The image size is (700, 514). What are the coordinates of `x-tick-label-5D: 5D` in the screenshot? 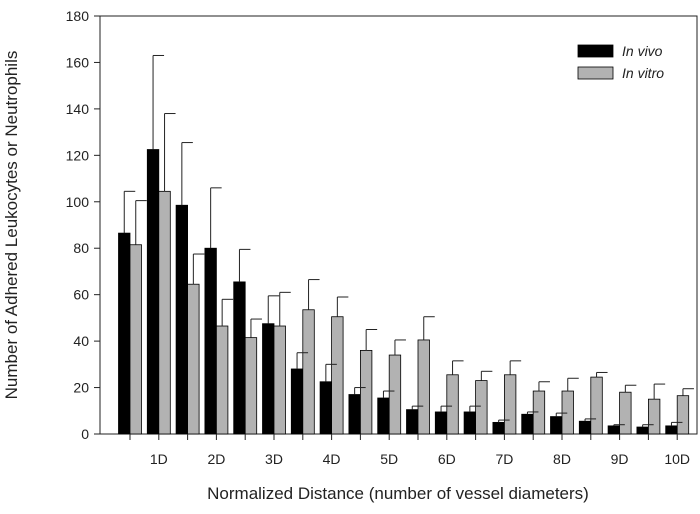 It's located at (389, 459).